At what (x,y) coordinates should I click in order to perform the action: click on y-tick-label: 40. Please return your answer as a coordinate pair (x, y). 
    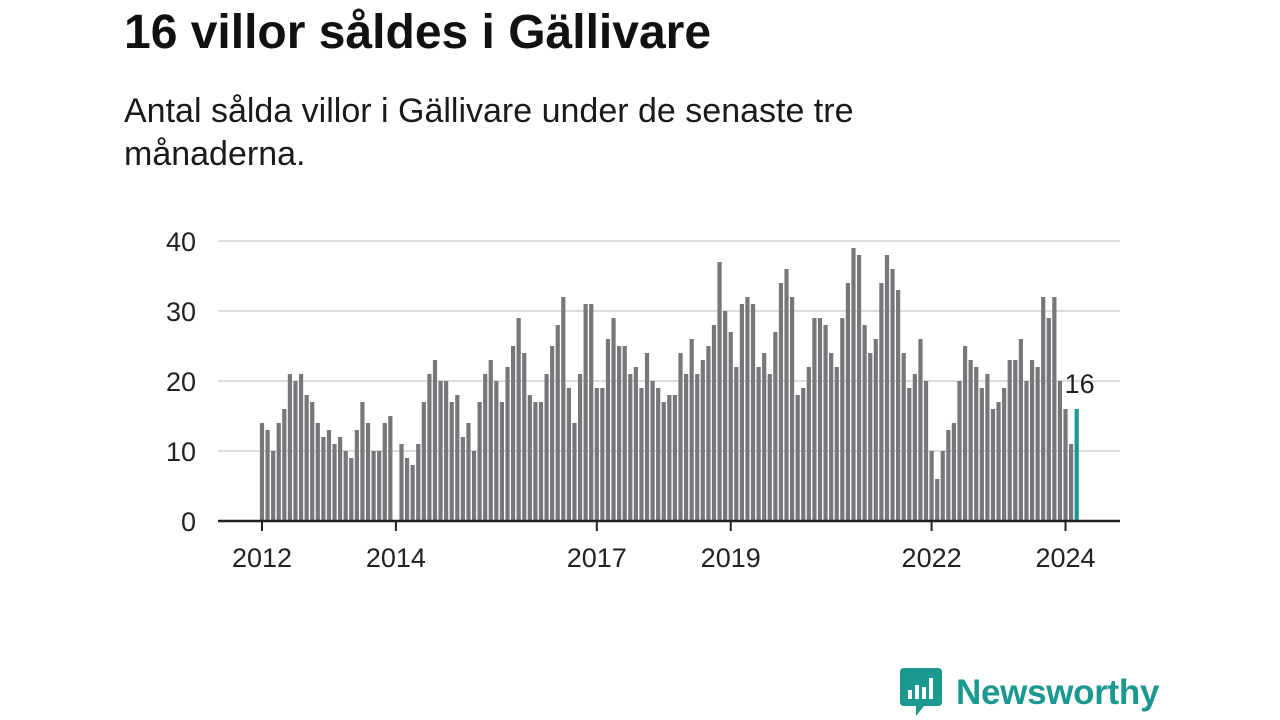
    Looking at the image, I should click on (181, 242).